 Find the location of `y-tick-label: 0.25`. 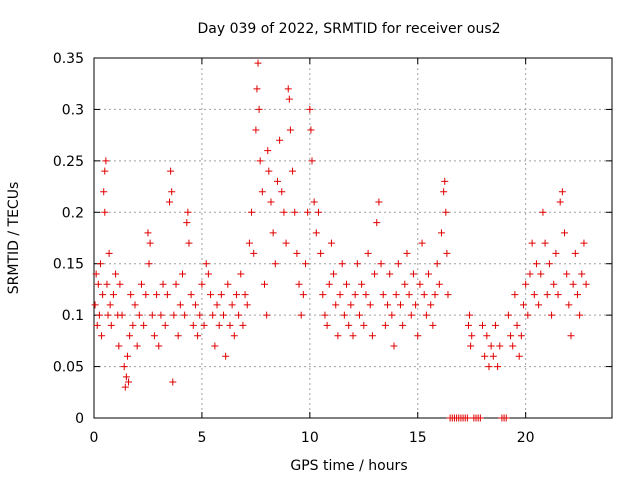

y-tick-label: 0.25 is located at coordinates (68, 162).